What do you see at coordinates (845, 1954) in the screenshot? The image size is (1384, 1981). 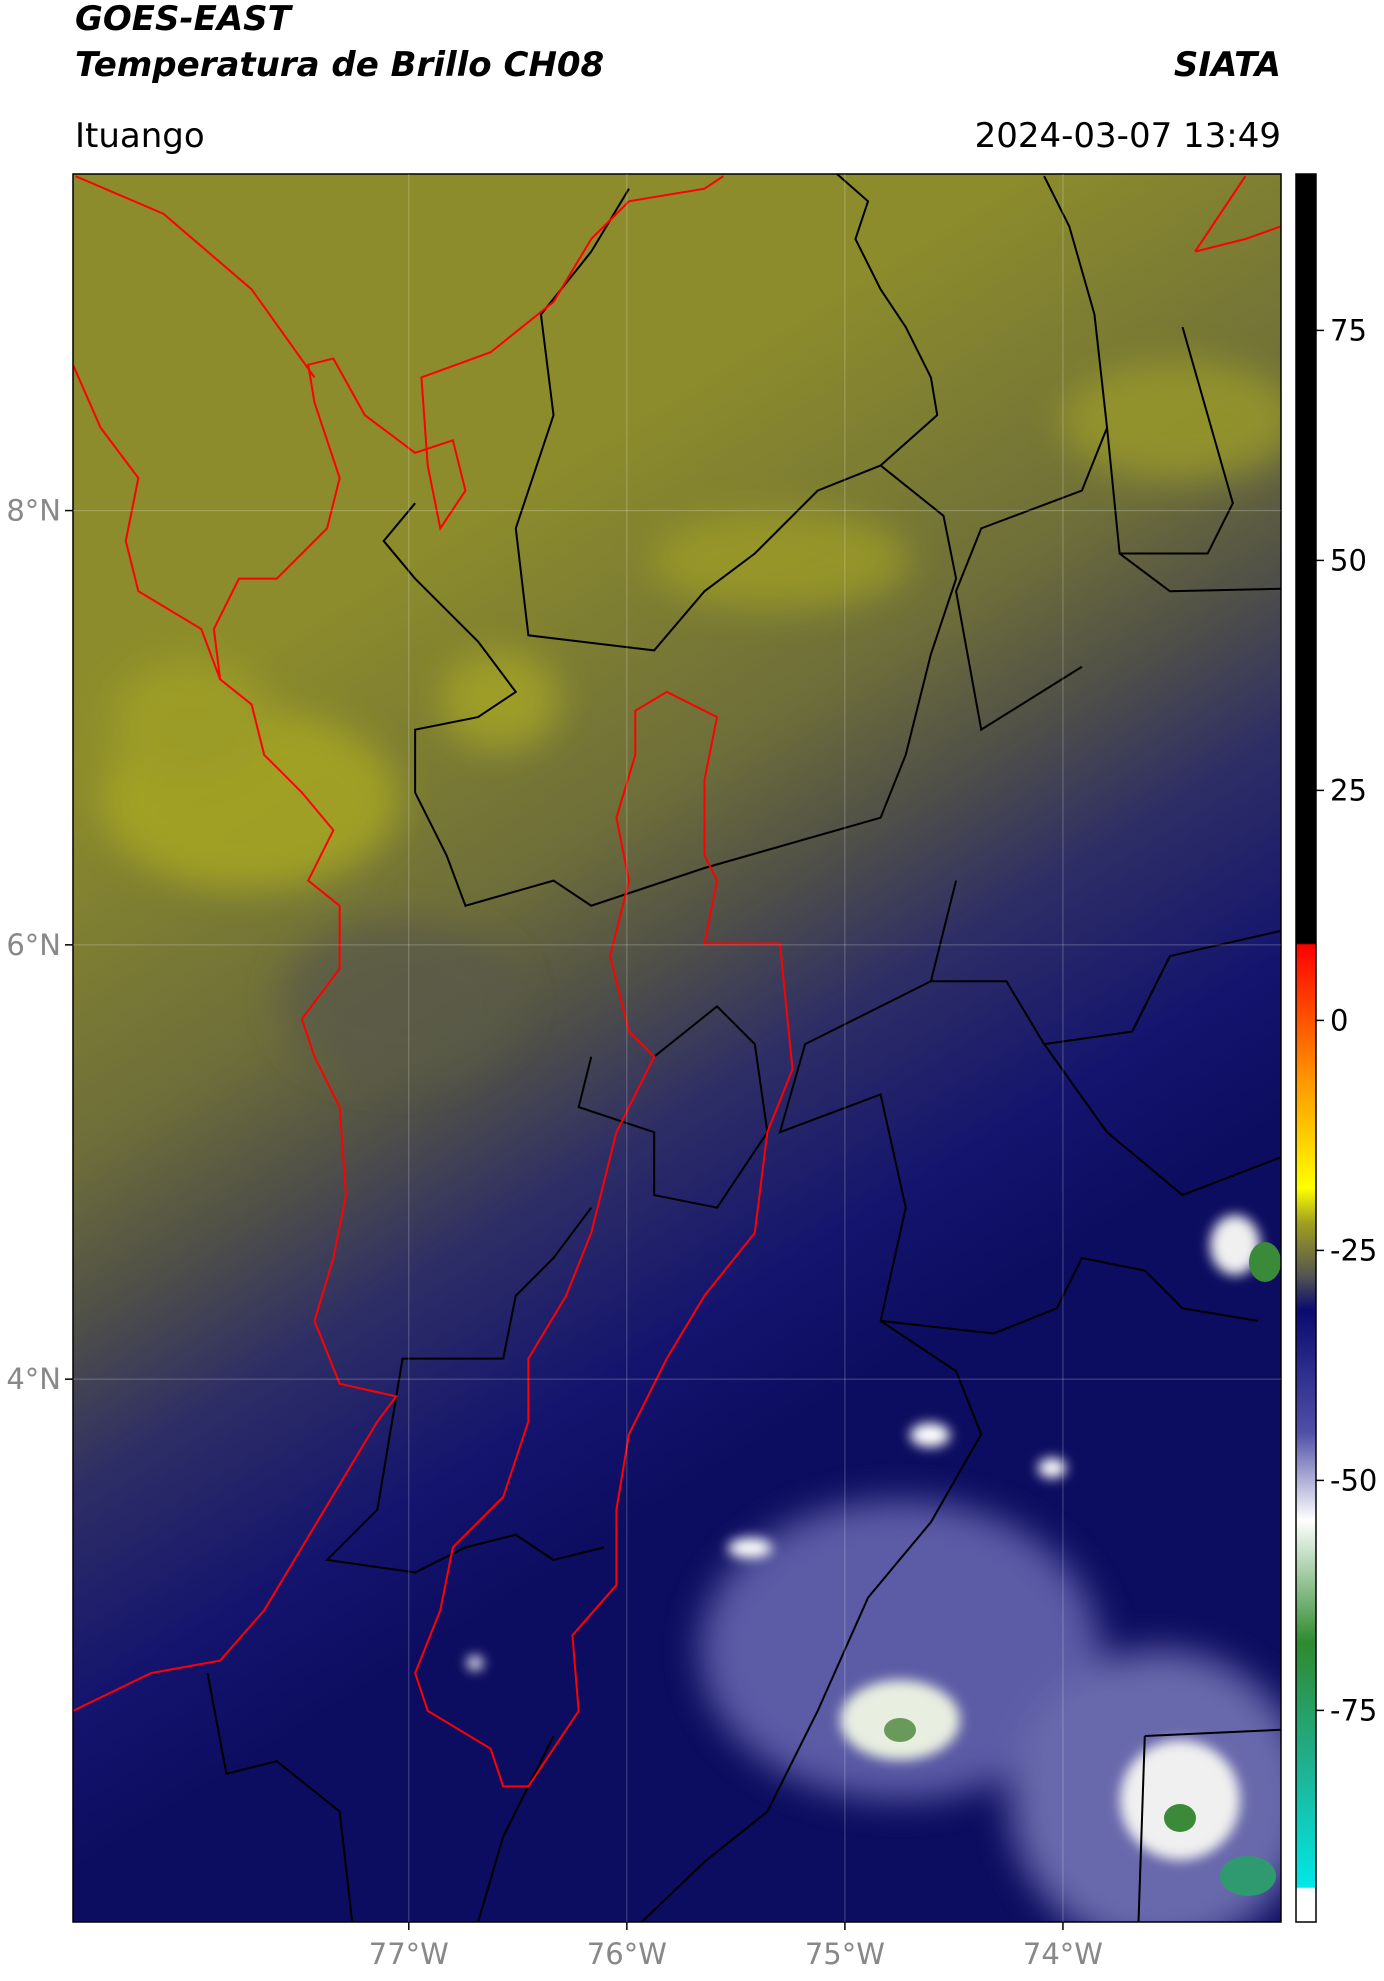 I see `x-tick-label: 75°W` at bounding box center [845, 1954].